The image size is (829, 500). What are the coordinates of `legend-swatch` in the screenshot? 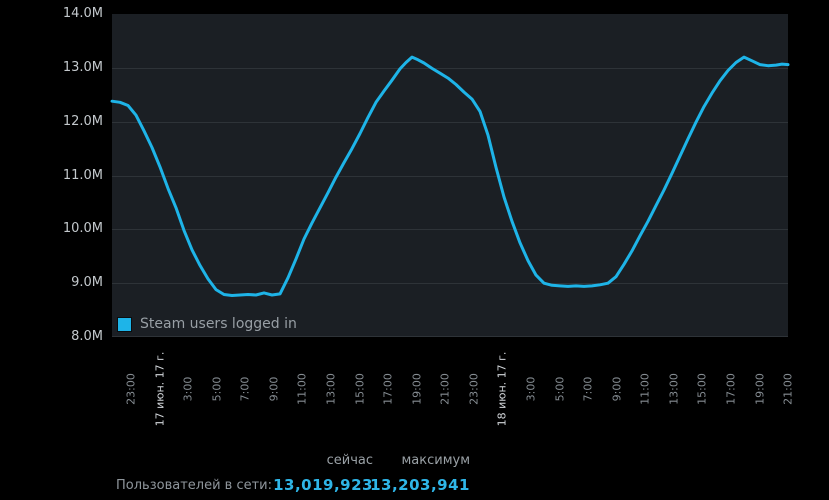 It's located at (124, 324).